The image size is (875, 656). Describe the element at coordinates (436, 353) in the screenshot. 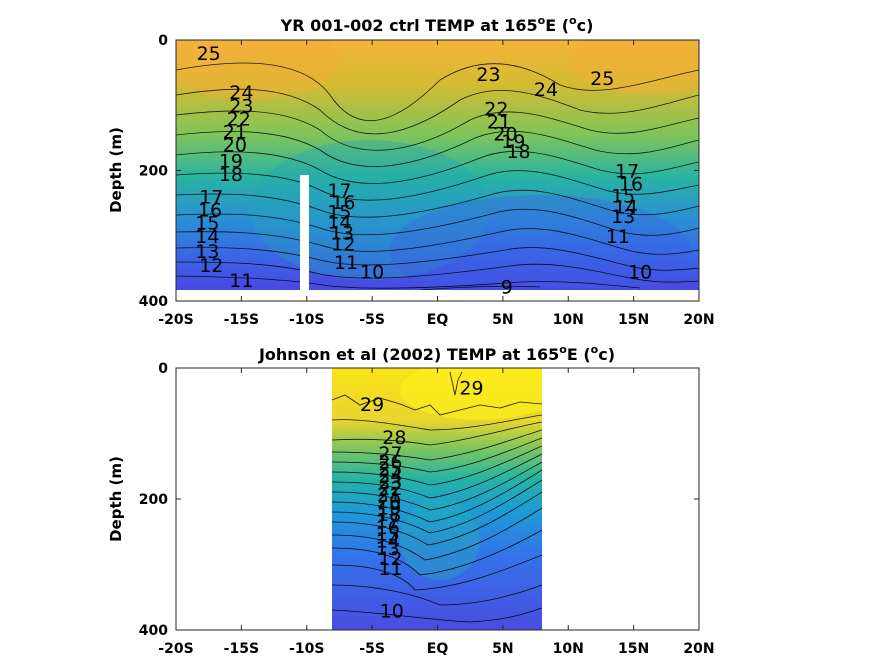

I see `bottom-panel-title: Johnson et al (2002) TEMP at 165oE (oc)` at that location.